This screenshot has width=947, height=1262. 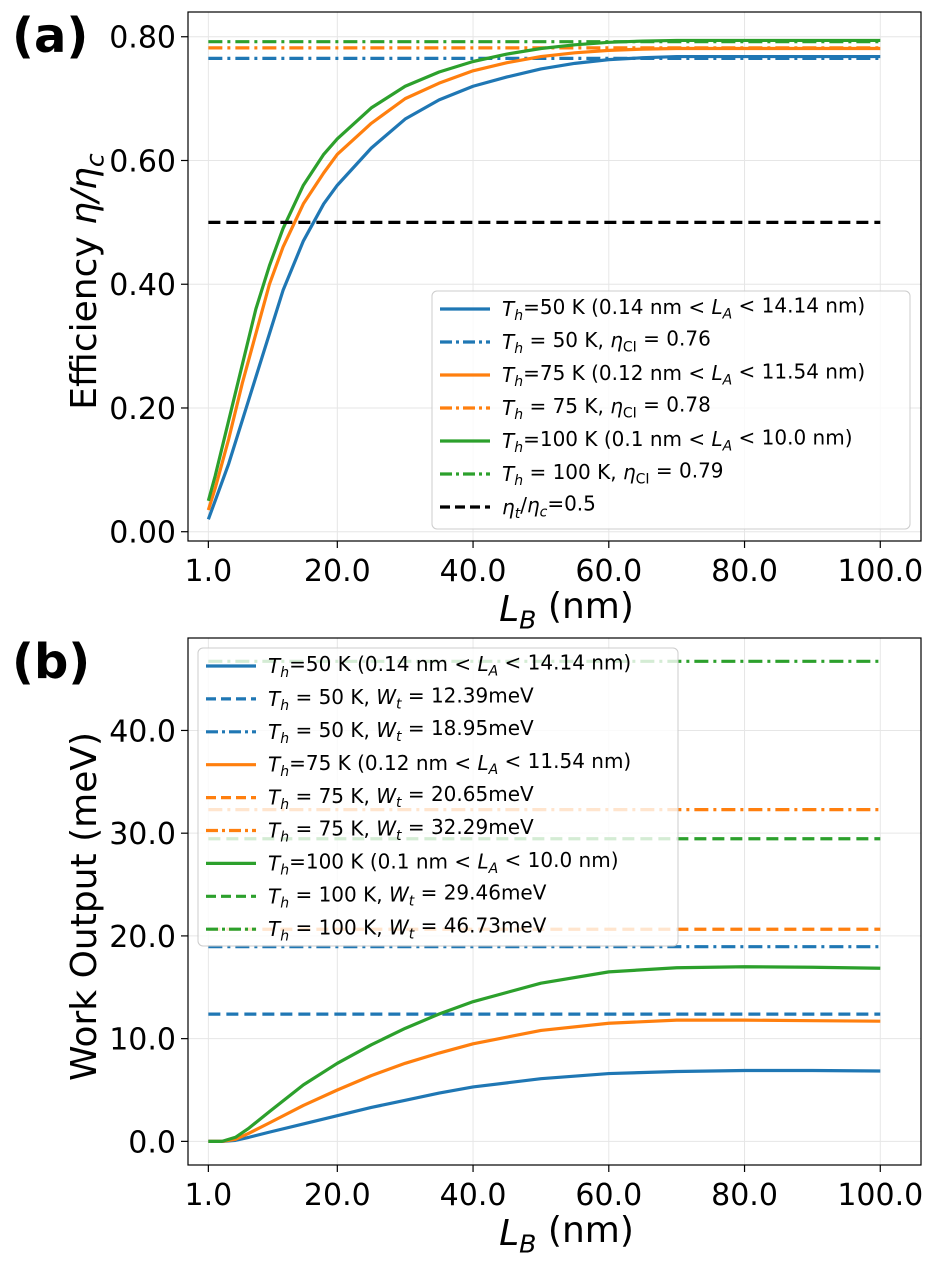 I want to click on legend-entry: ηt/ηc=0.5, so click(x=549, y=506).